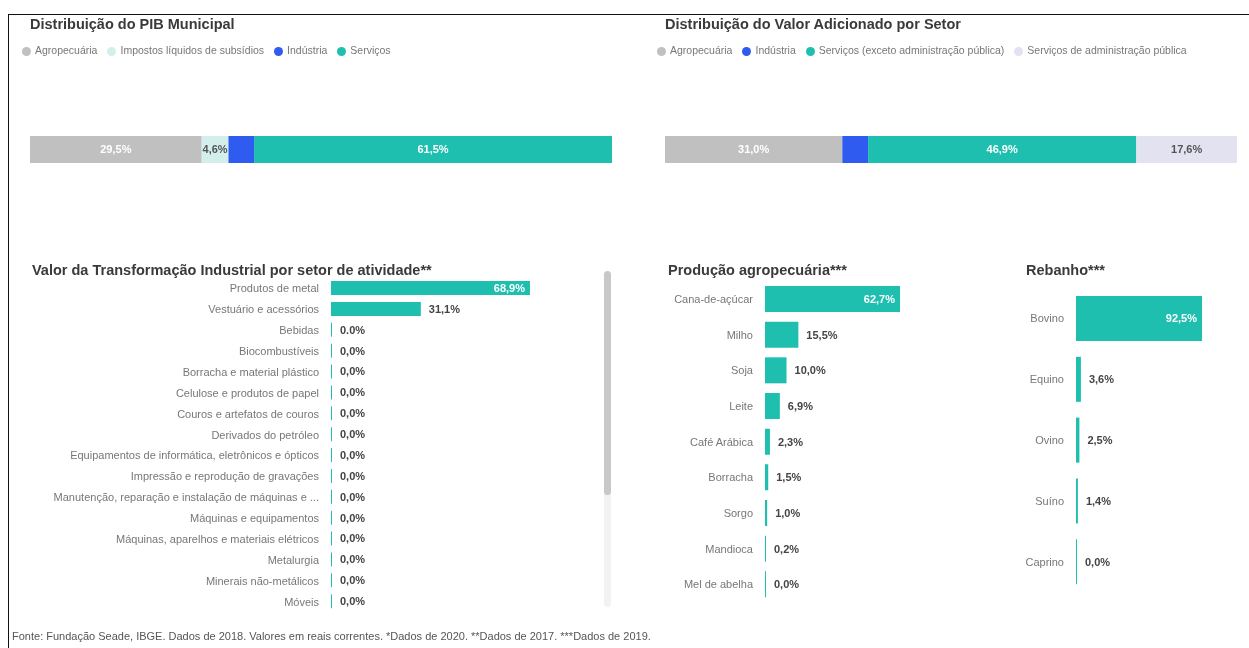 This screenshot has width=1249, height=648. I want to click on y-tick-label: Leite, so click(741, 405).